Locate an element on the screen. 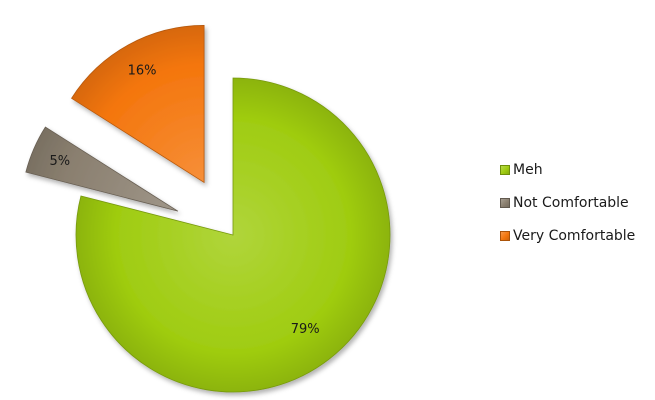 The image size is (655, 400). legend-item-not-comfortable: Not Comfortable is located at coordinates (567, 203).